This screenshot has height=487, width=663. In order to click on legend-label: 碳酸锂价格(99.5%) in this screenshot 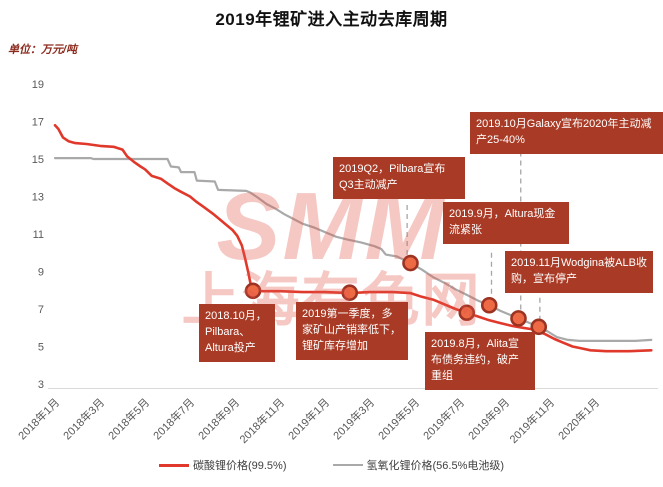, I will do `click(239, 466)`.